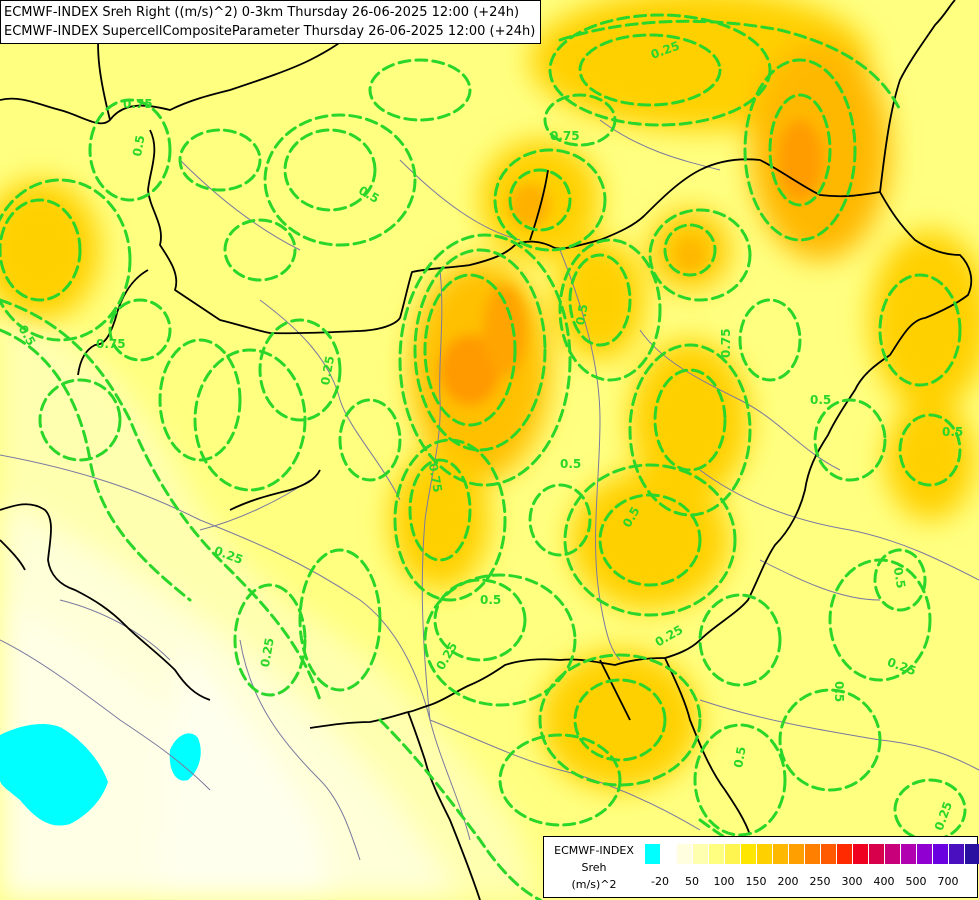  Describe the element at coordinates (724, 881) in the screenshot. I see `legend-tick-label: 100` at that location.